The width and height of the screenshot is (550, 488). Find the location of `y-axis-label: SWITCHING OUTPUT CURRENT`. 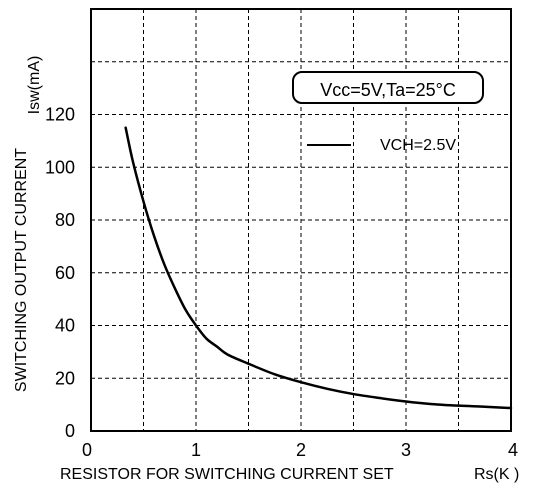

y-axis-label: SWITCHING OUTPUT CURRENT is located at coordinates (21, 270).